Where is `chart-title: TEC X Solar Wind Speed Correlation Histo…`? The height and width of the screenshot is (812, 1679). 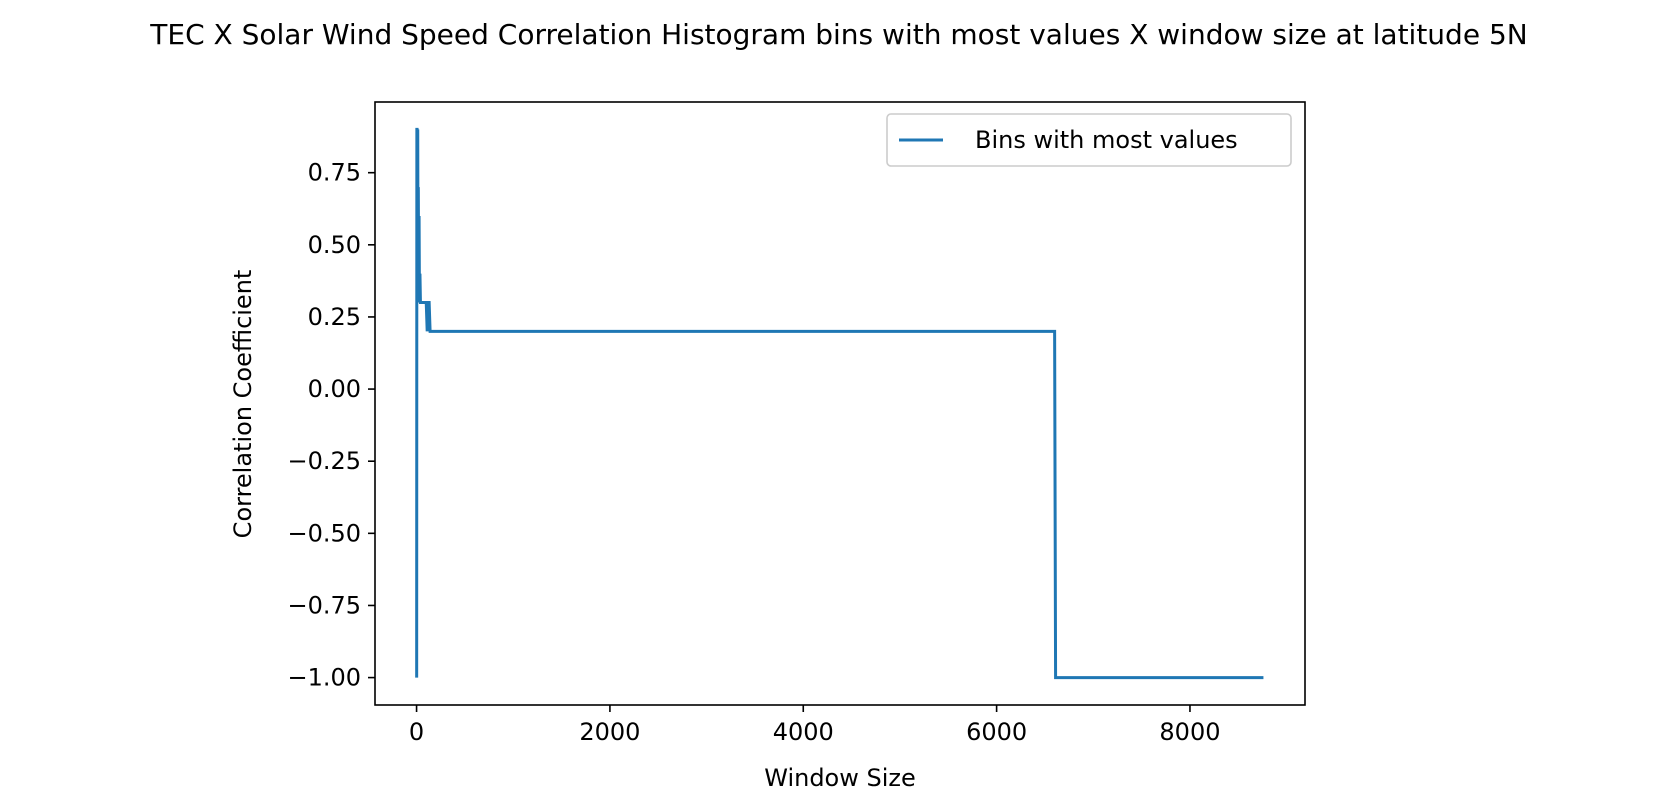 chart-title: TEC X Solar Wind Speed Correlation Histo… is located at coordinates (838, 34).